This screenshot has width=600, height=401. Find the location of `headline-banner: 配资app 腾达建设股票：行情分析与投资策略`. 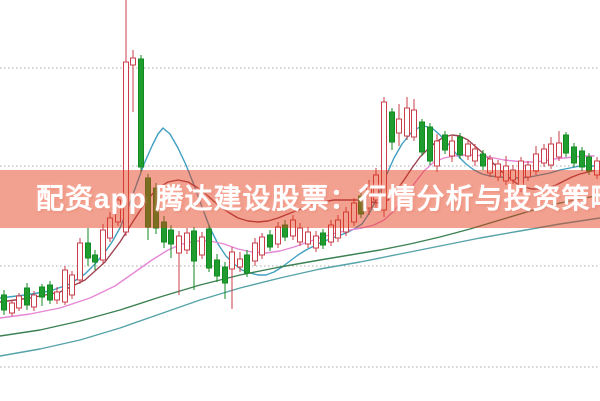

headline-banner: 配资app 腾达建设股票：行情分析与投资策略 is located at coordinates (300, 199).